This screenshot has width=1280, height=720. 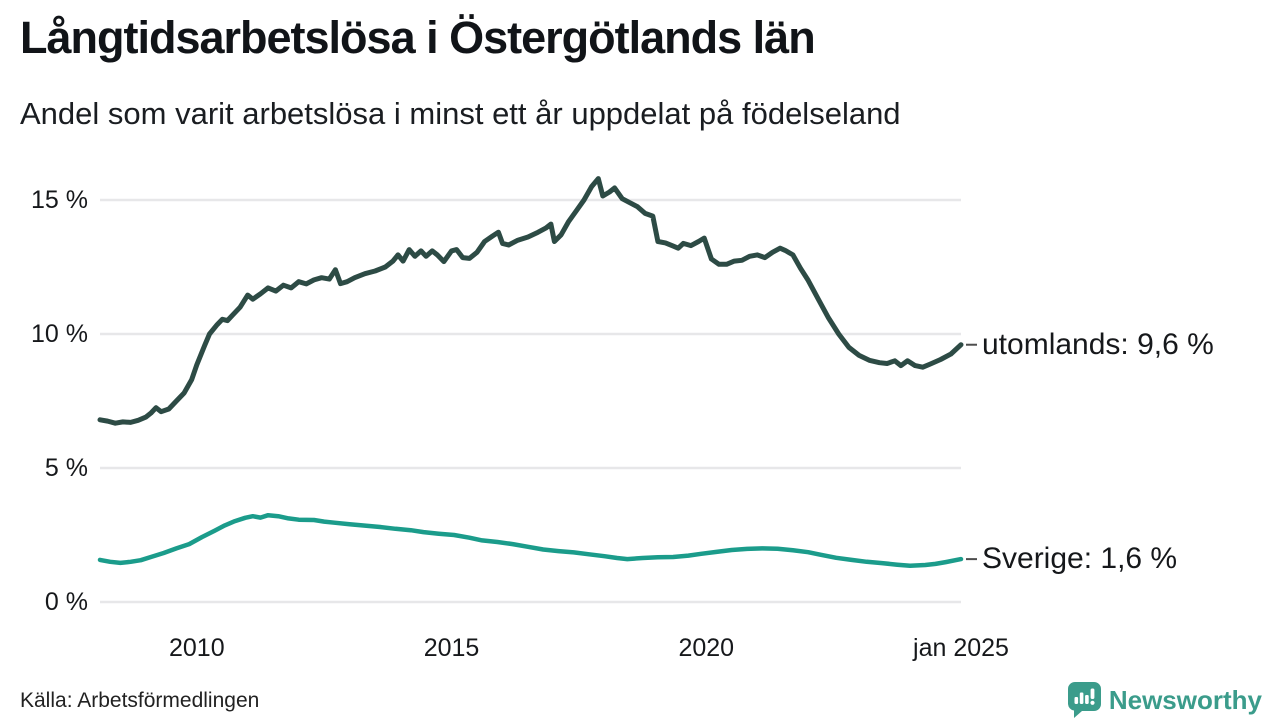 I want to click on series-line-sverige, so click(x=530, y=540).